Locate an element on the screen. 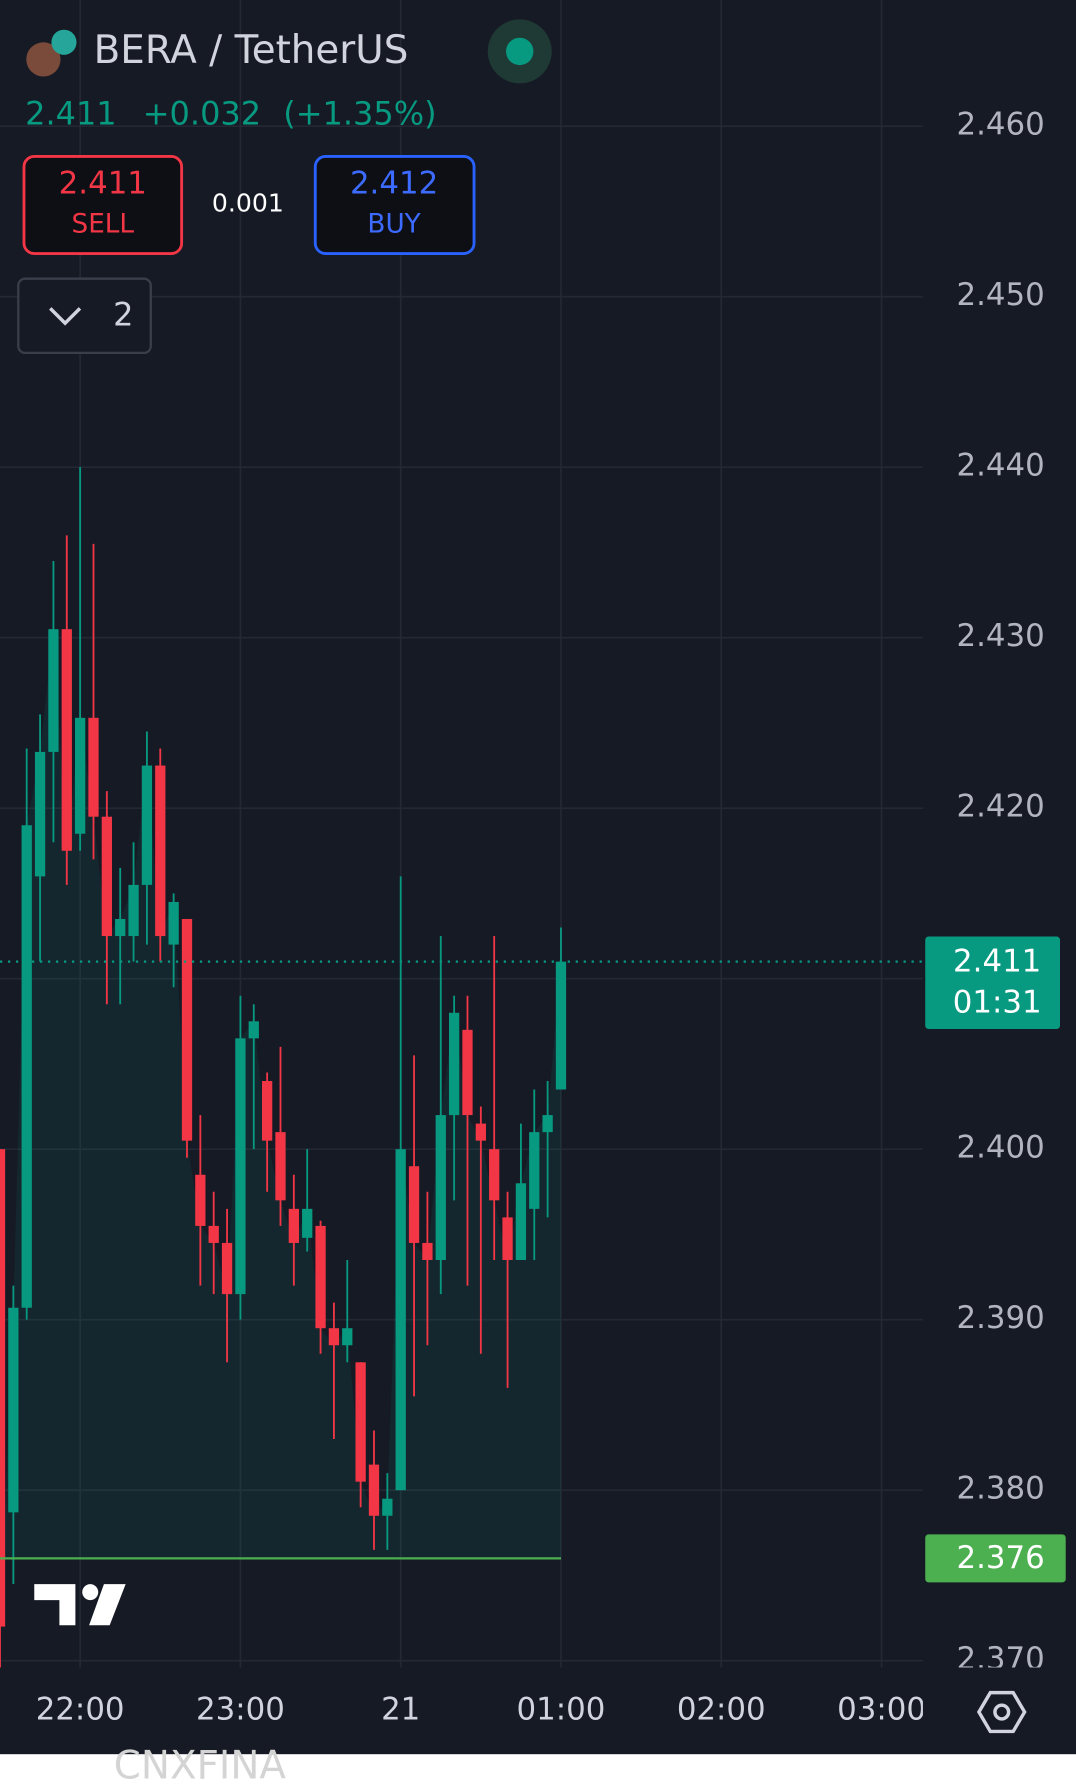  y-tick-label: 2.450 is located at coordinates (1000, 295).